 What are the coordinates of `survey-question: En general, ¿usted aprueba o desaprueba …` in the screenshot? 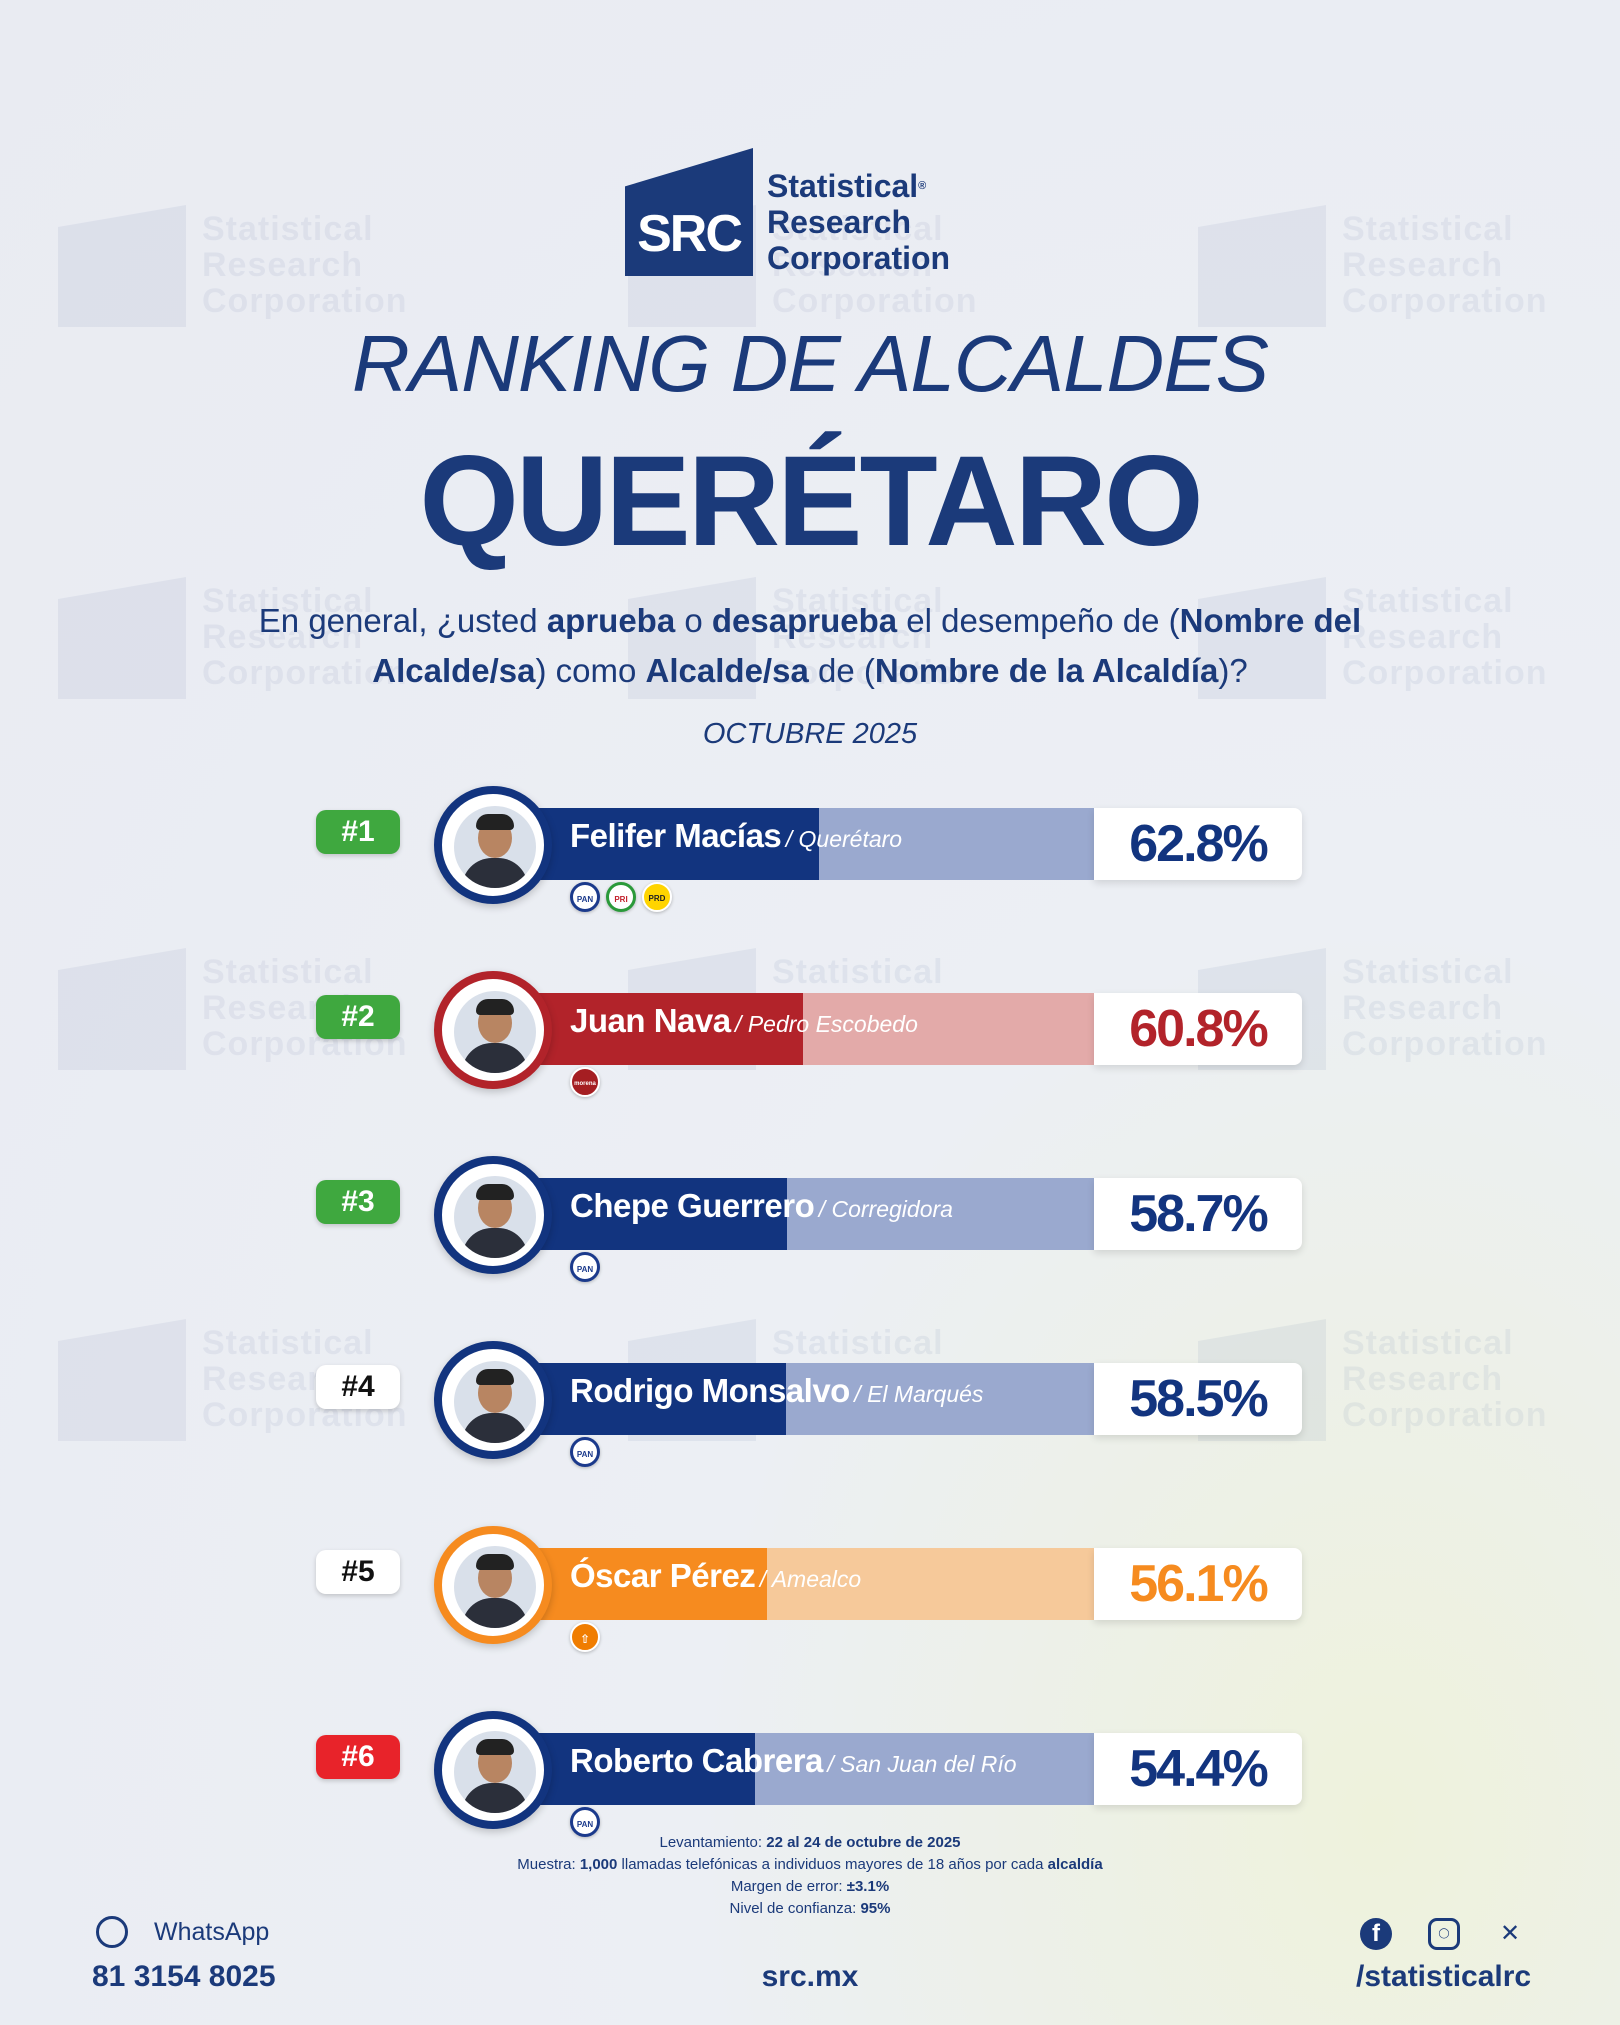 It's located at (810, 645).